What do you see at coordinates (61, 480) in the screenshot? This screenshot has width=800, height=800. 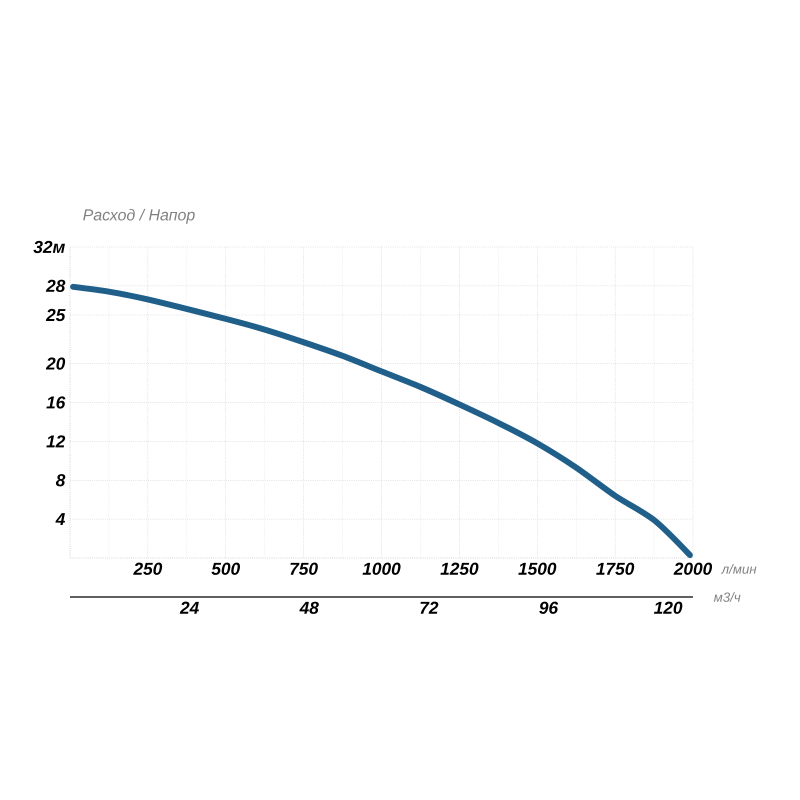 I see `y-tick-label: 8` at bounding box center [61, 480].